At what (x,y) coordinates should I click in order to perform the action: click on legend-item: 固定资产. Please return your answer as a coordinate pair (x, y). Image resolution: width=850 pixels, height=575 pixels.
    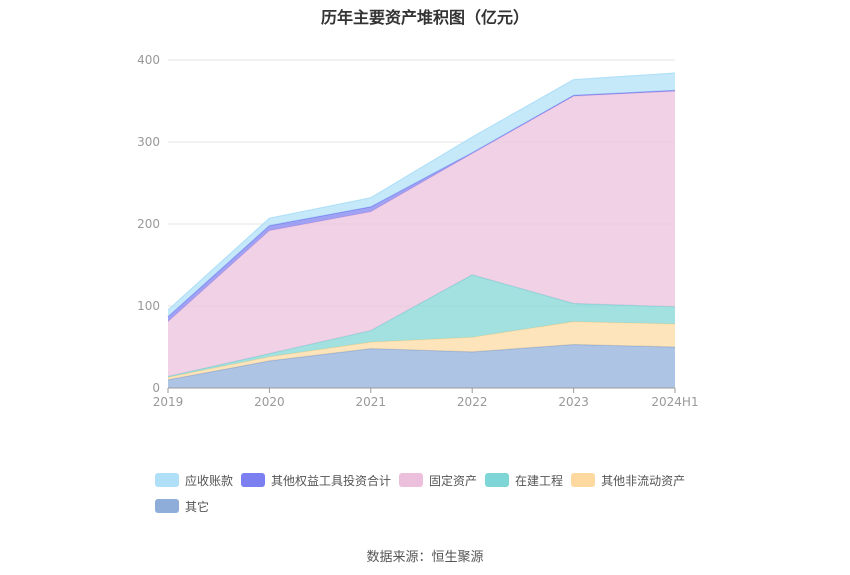
    Looking at the image, I should click on (438, 480).